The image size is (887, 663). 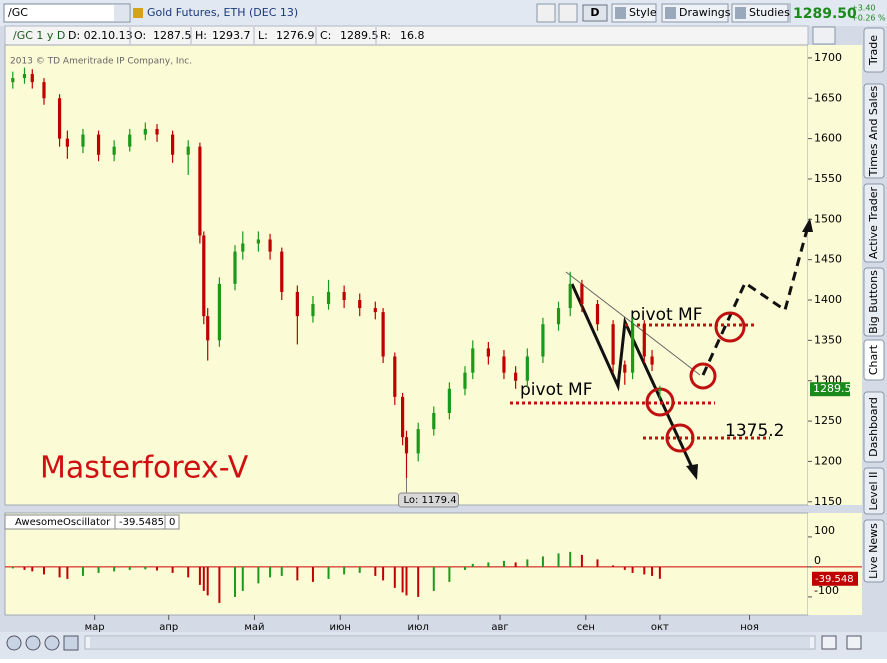 I want to click on tab-label: Dashboard, so click(x=873, y=427).